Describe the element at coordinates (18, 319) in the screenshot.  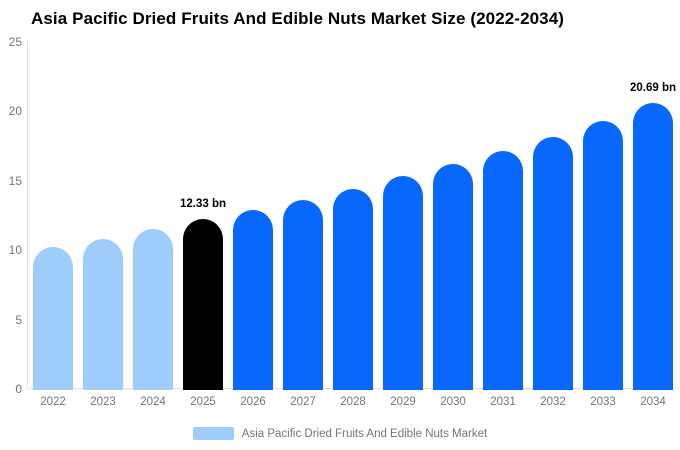
I see `y-tick-label: 5` at that location.